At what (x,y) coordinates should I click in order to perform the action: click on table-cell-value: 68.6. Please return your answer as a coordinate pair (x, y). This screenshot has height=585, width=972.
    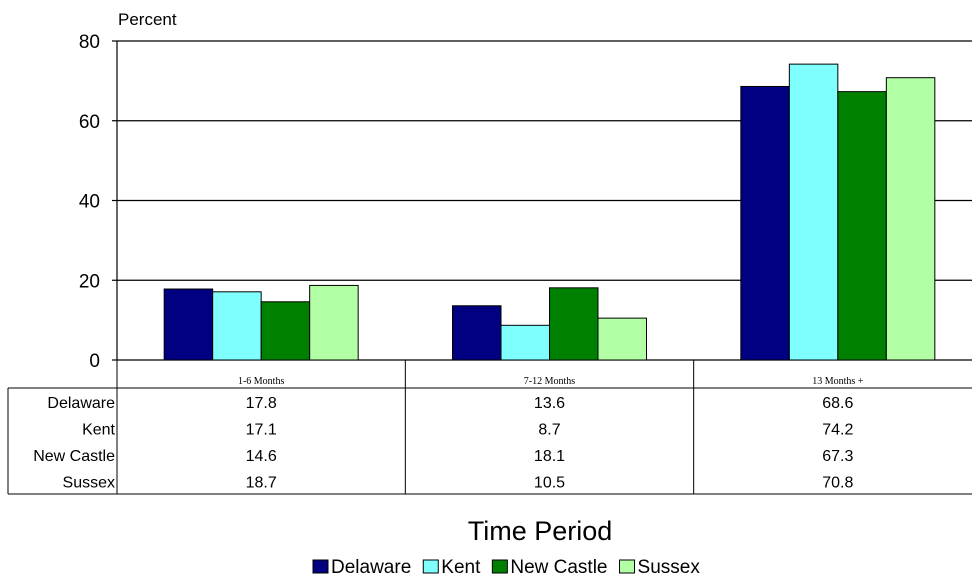
    Looking at the image, I should click on (837, 403).